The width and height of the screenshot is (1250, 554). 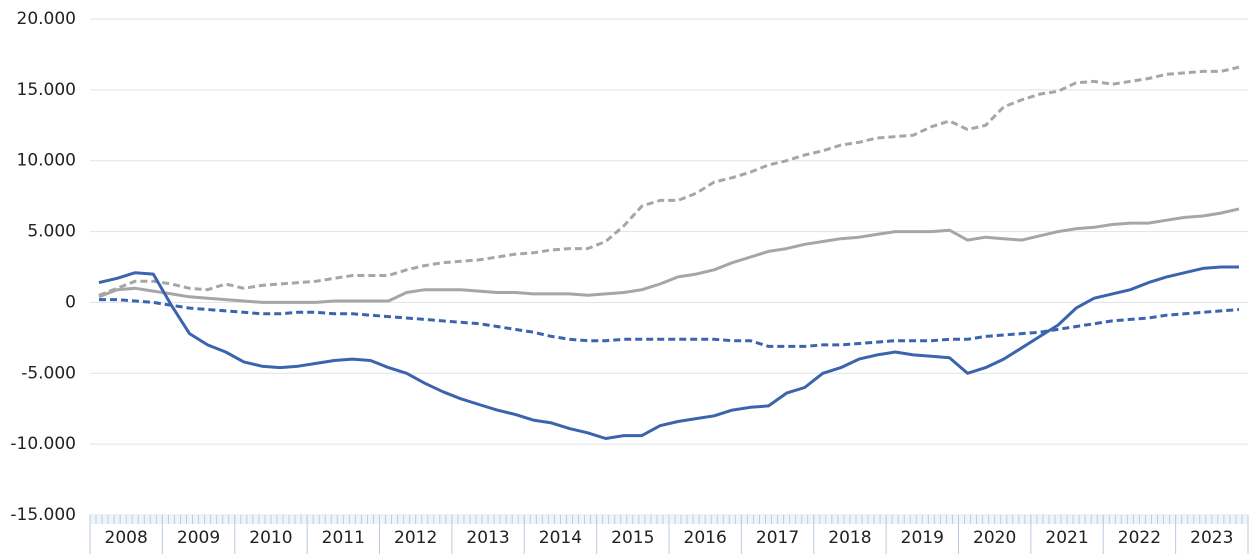 I want to click on x-tick-label: 2017, so click(x=777, y=538).